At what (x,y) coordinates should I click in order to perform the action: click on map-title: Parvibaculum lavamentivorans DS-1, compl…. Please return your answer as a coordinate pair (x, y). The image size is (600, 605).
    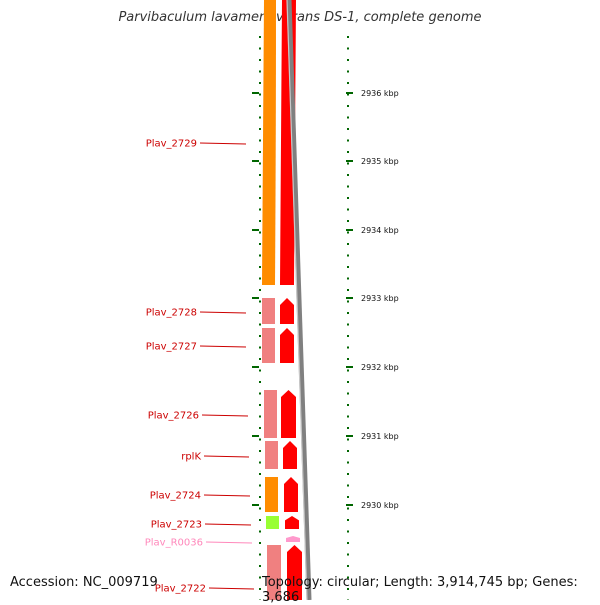
    Looking at the image, I should click on (300, 17).